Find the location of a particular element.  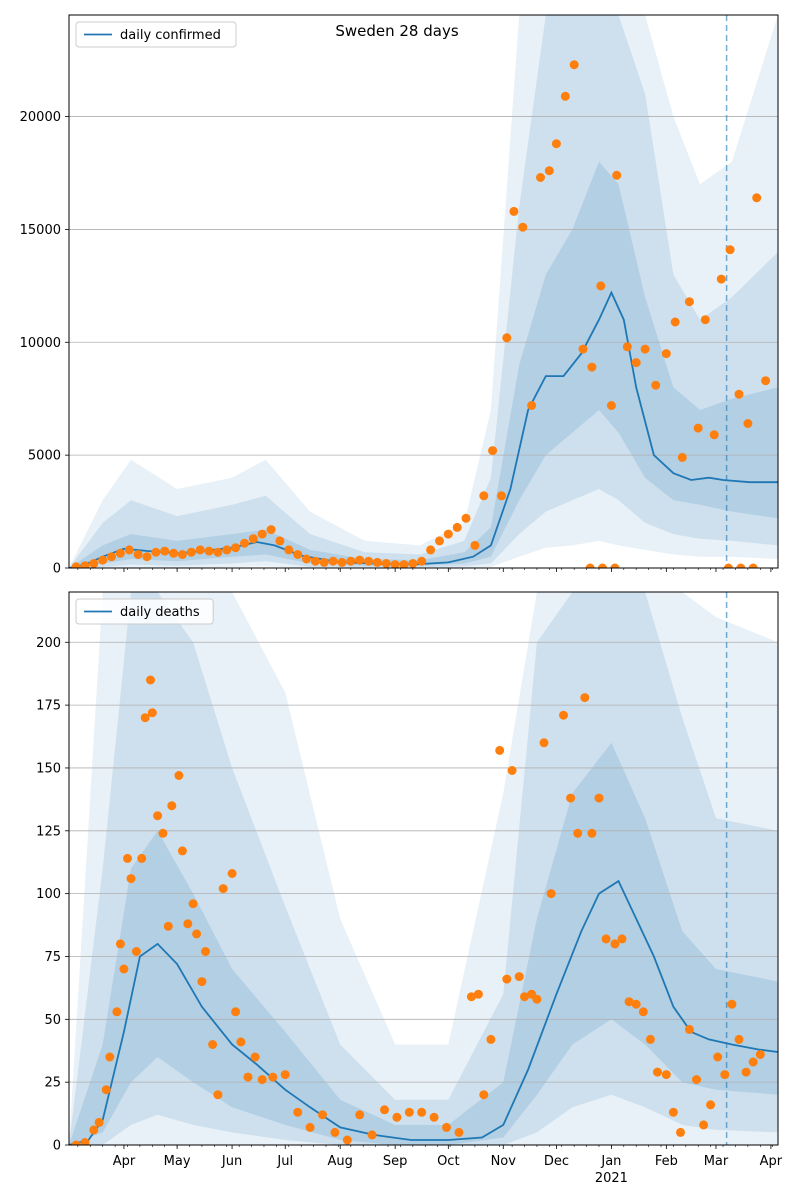

y-tick-label: 150 is located at coordinates (48, 768).